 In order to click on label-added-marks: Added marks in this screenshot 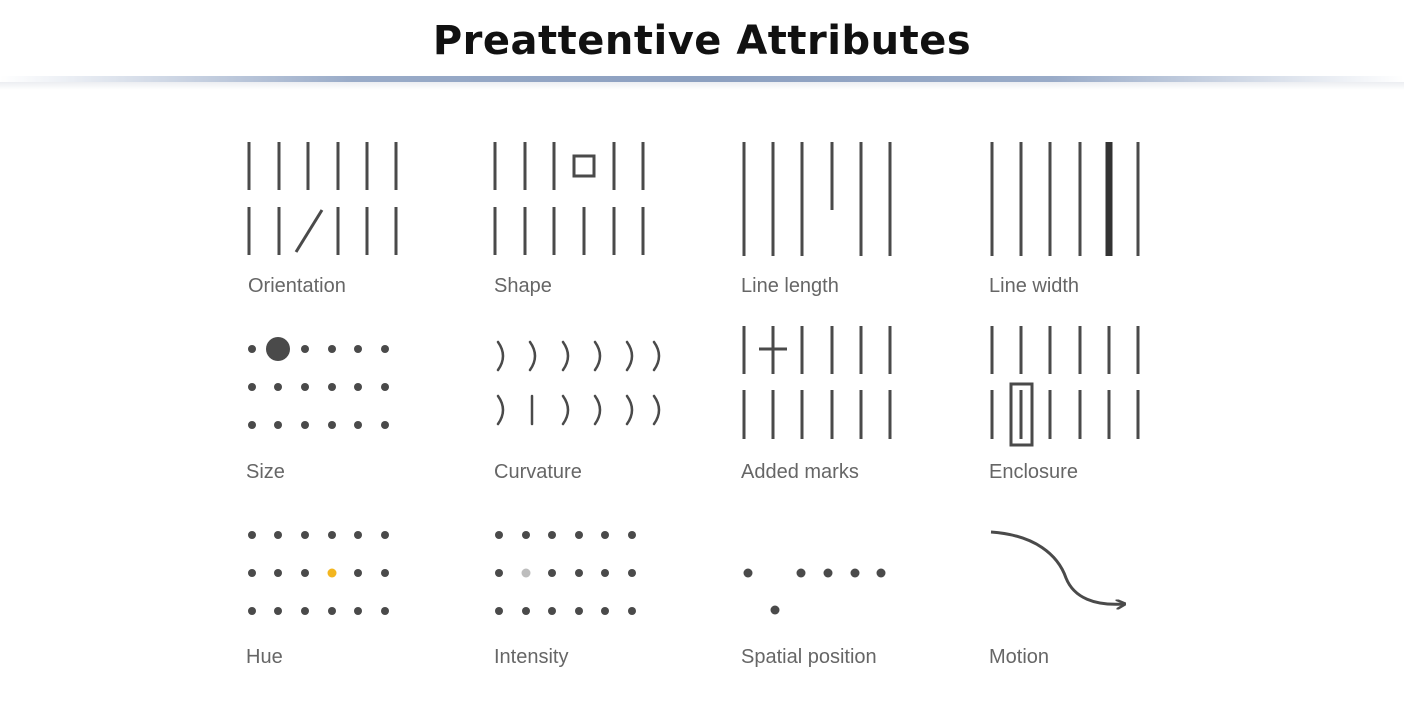, I will do `click(800, 472)`.